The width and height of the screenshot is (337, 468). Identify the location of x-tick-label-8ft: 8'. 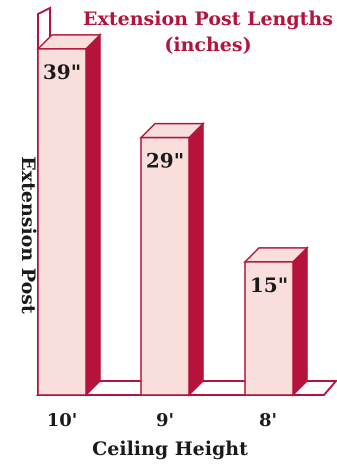
(268, 420).